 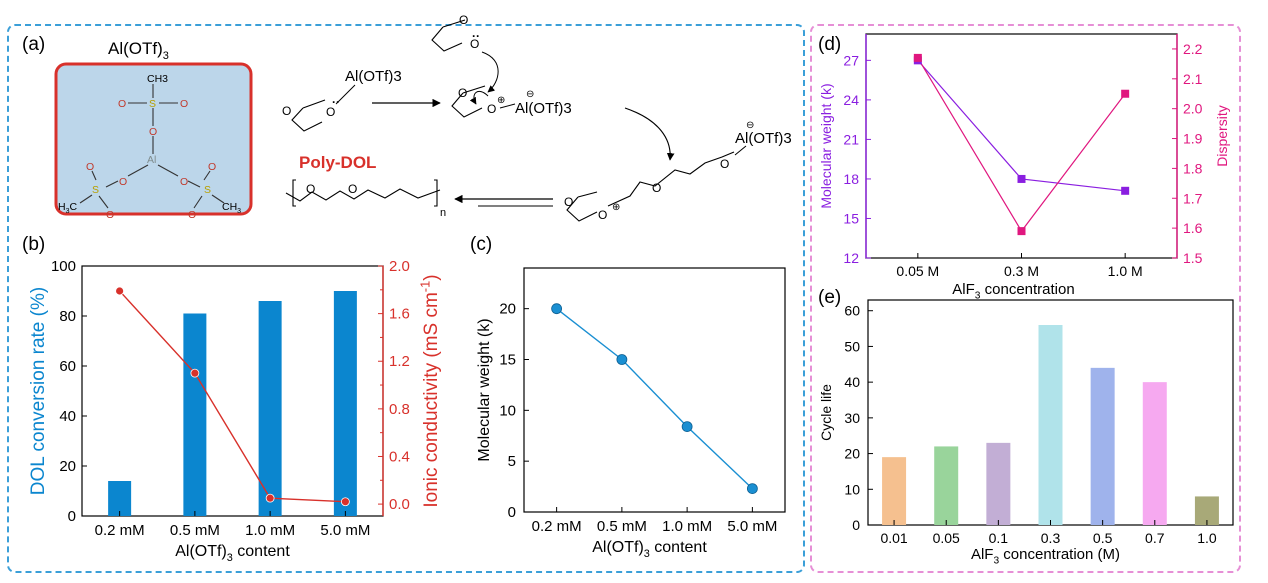 I want to click on panel-a-label: (a), so click(x=33, y=44).